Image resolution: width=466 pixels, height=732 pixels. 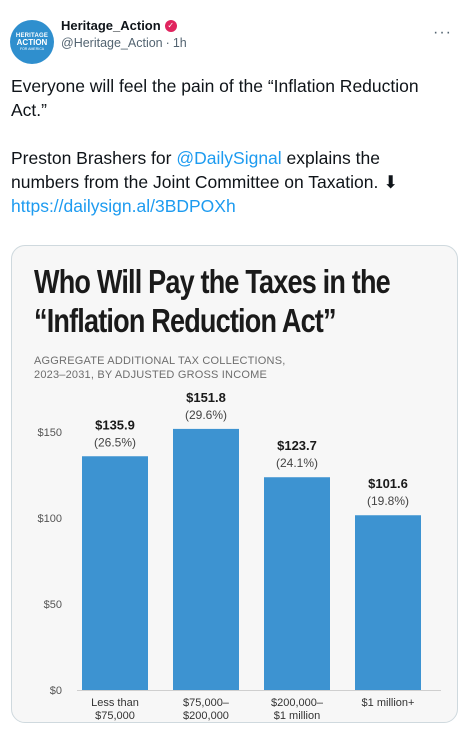 What do you see at coordinates (94, 158) in the screenshot?
I see `tweet-text-pre-mention: Preston Brashers for` at bounding box center [94, 158].